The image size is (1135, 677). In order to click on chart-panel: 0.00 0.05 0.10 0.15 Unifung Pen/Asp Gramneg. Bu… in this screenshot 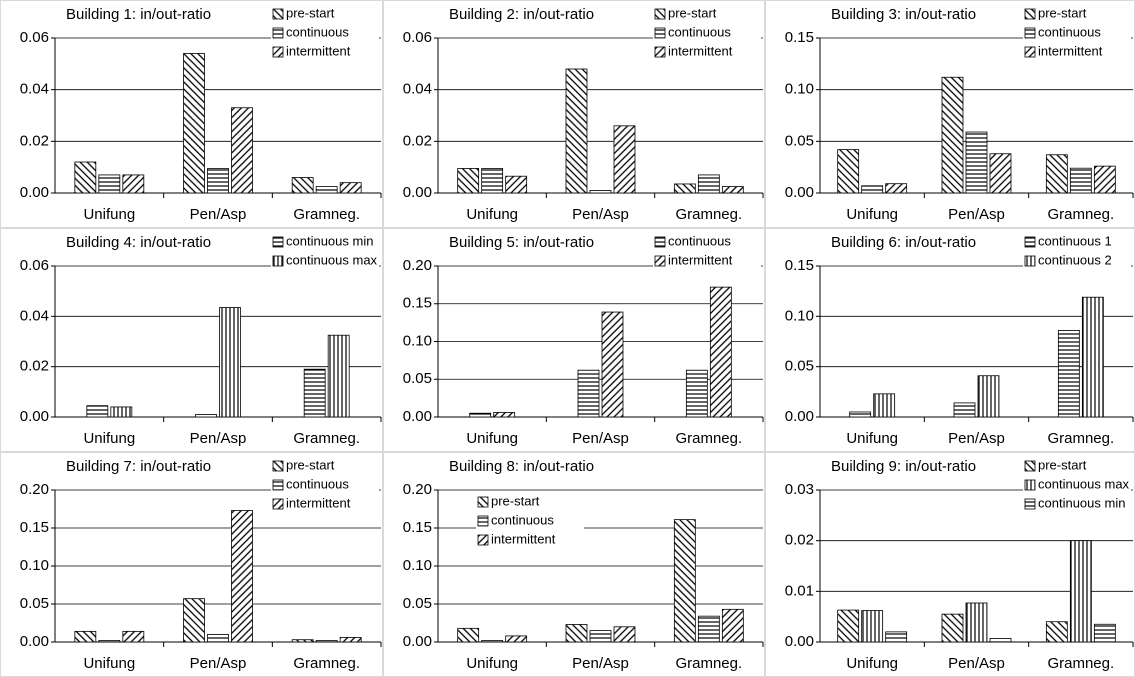, I will do `click(950, 340)`.